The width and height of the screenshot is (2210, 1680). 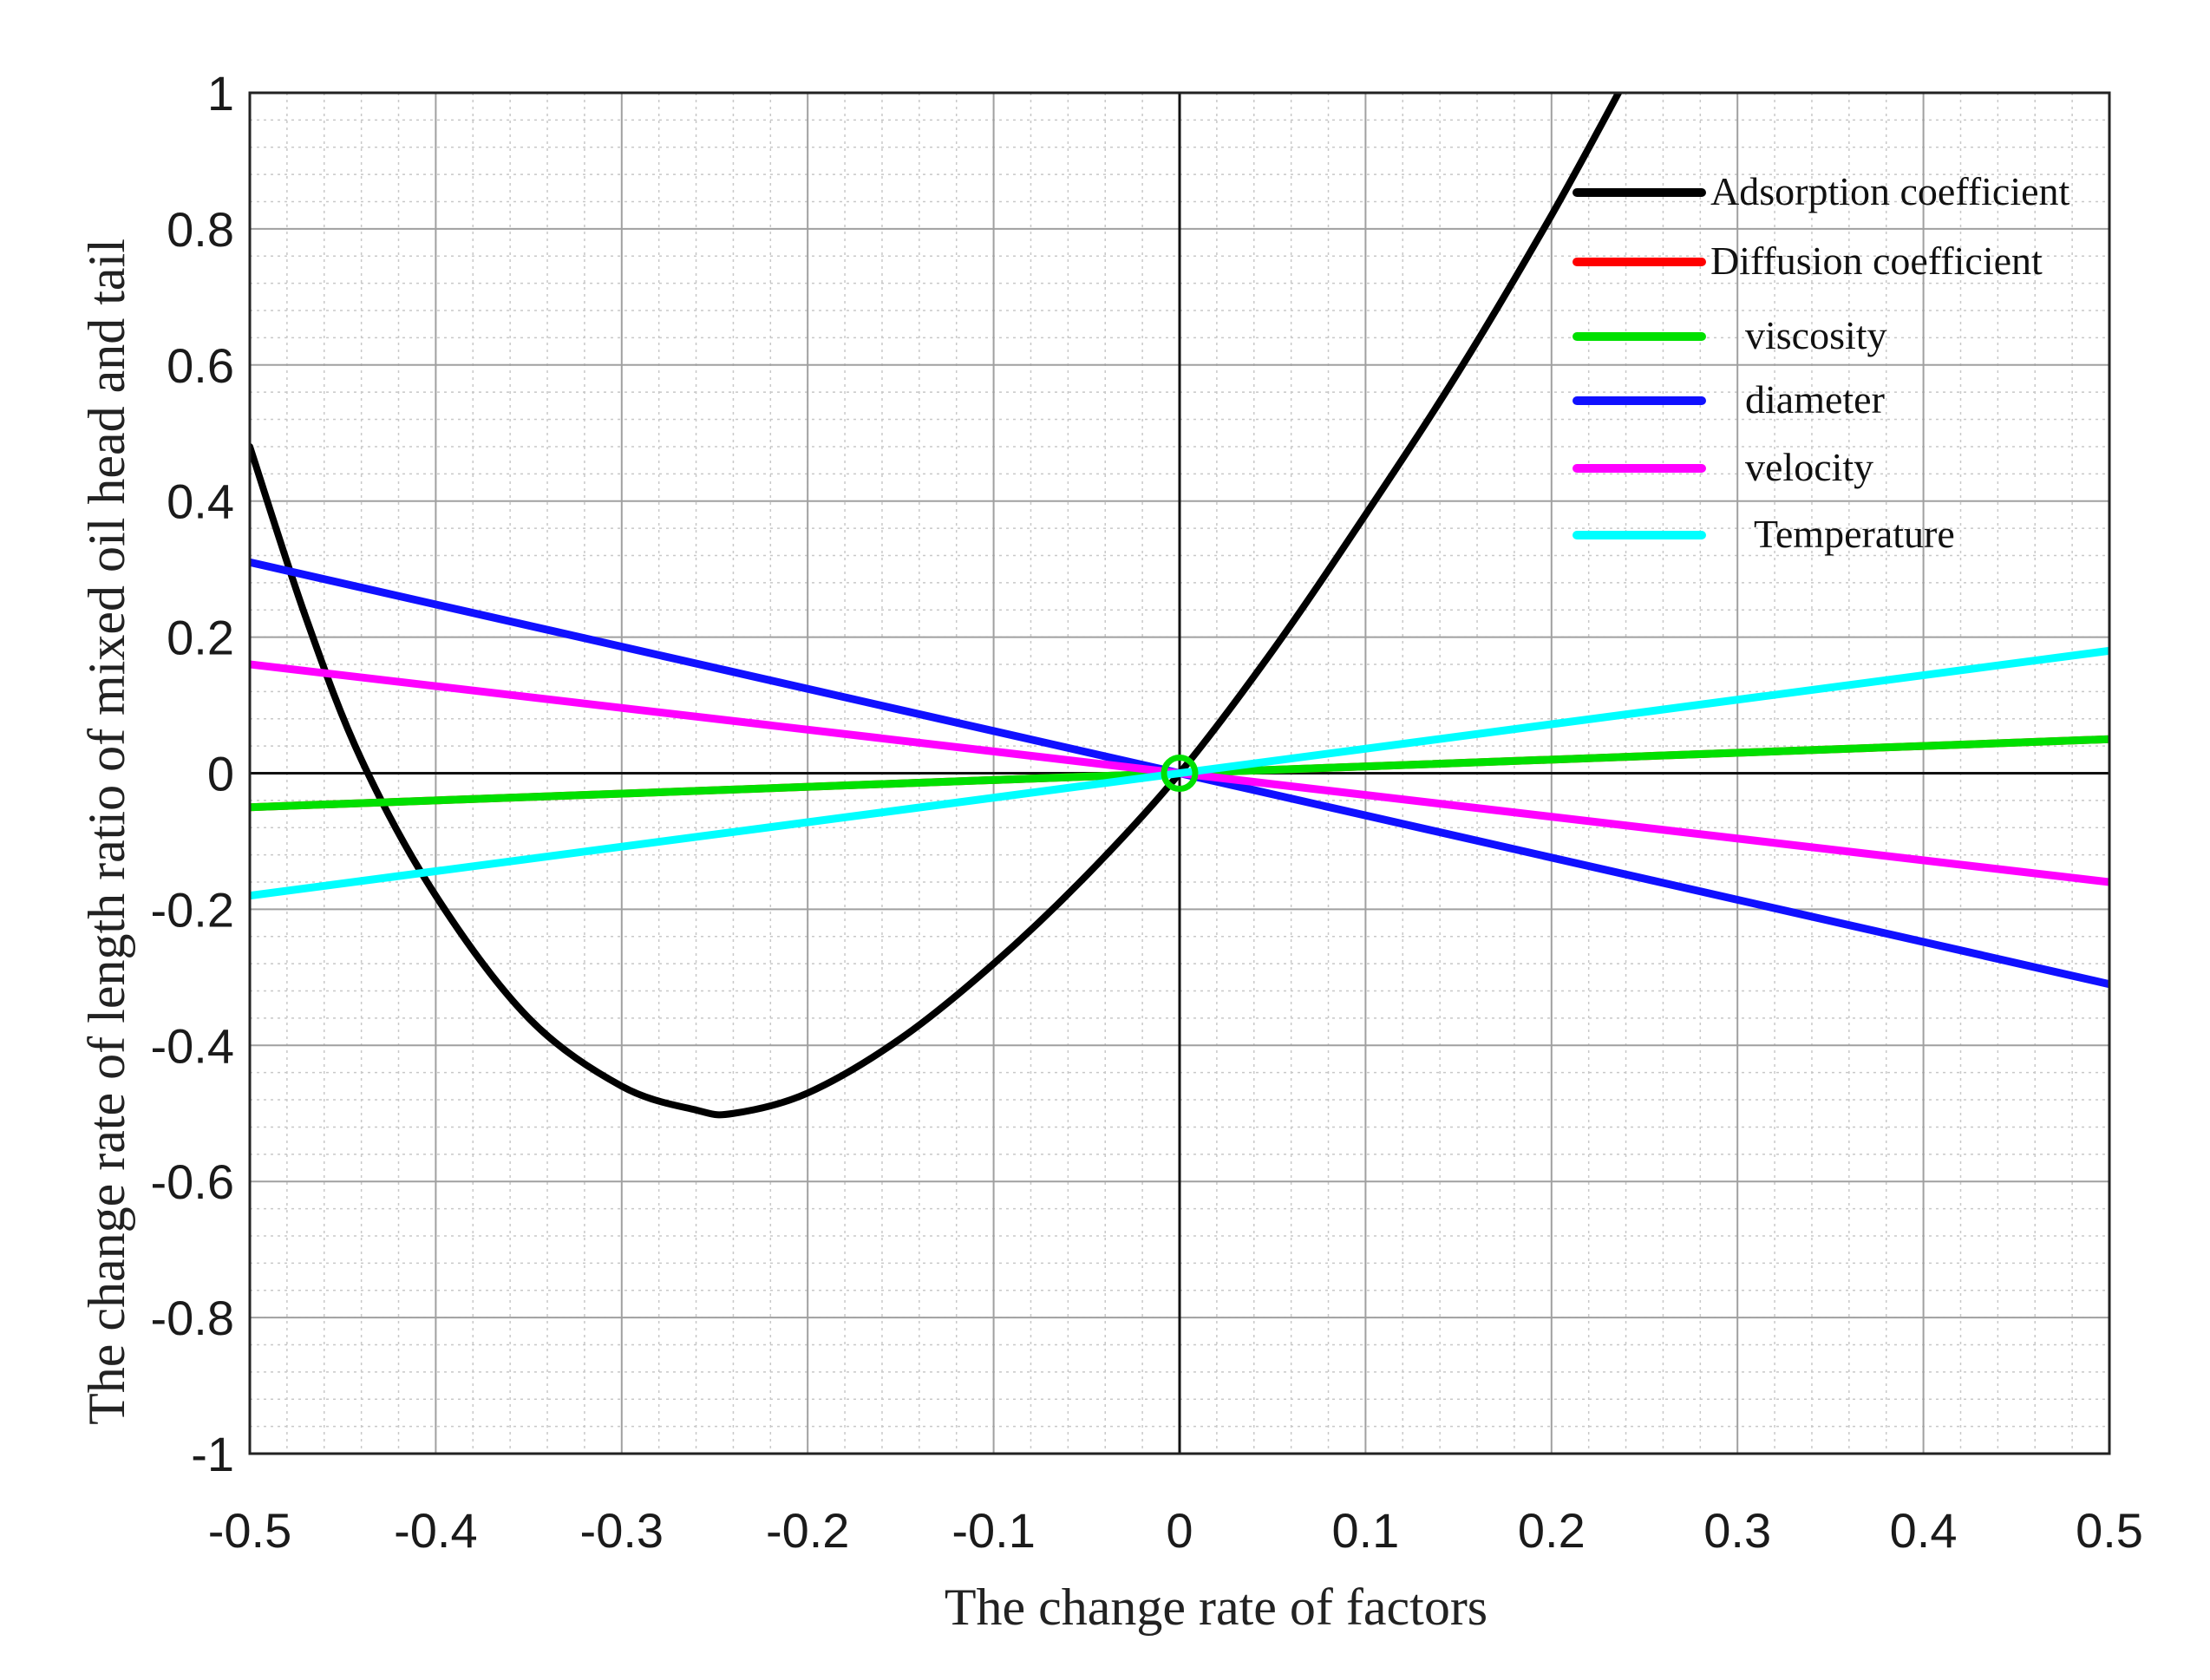 I want to click on legend-label-velocity: velocity, so click(x=1809, y=467).